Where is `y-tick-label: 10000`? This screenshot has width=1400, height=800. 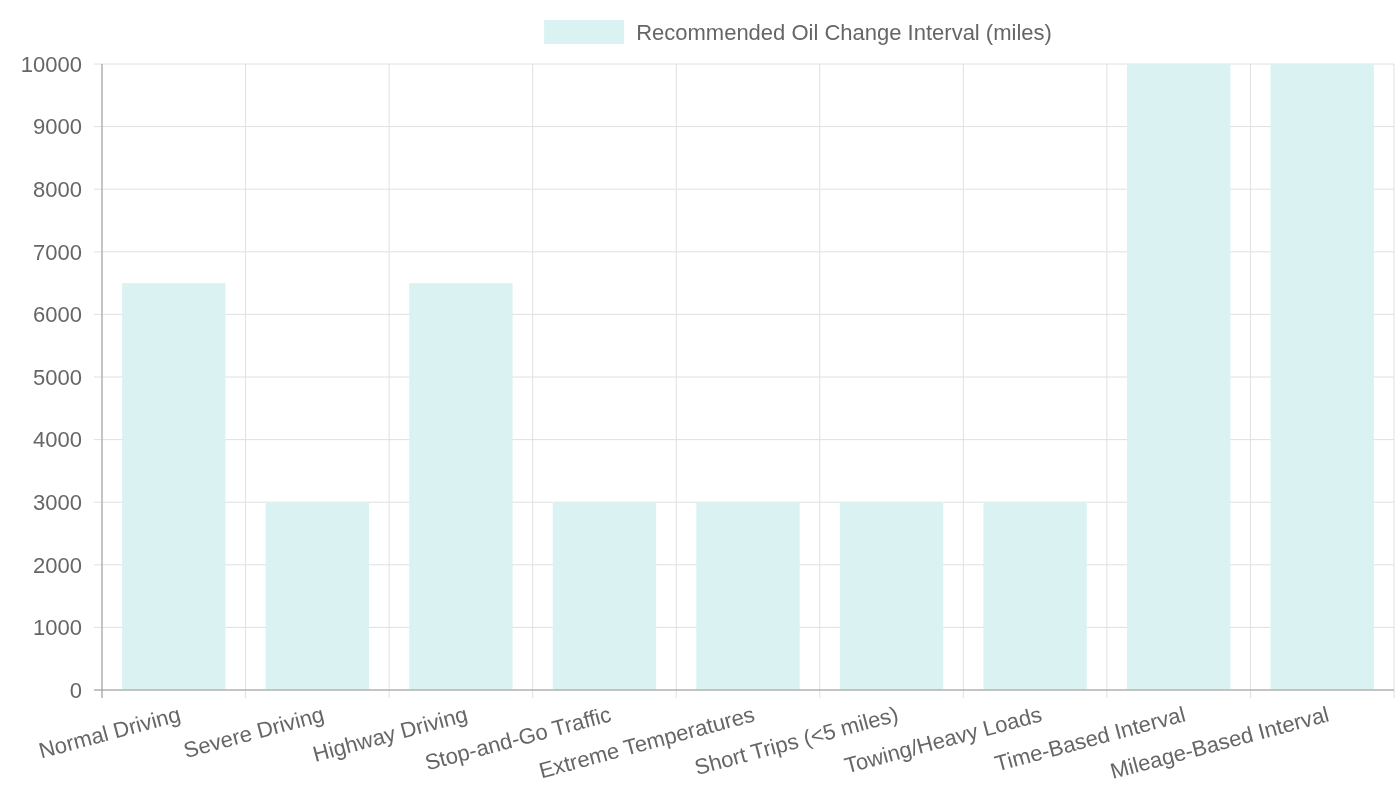
y-tick-label: 10000 is located at coordinates (51, 64).